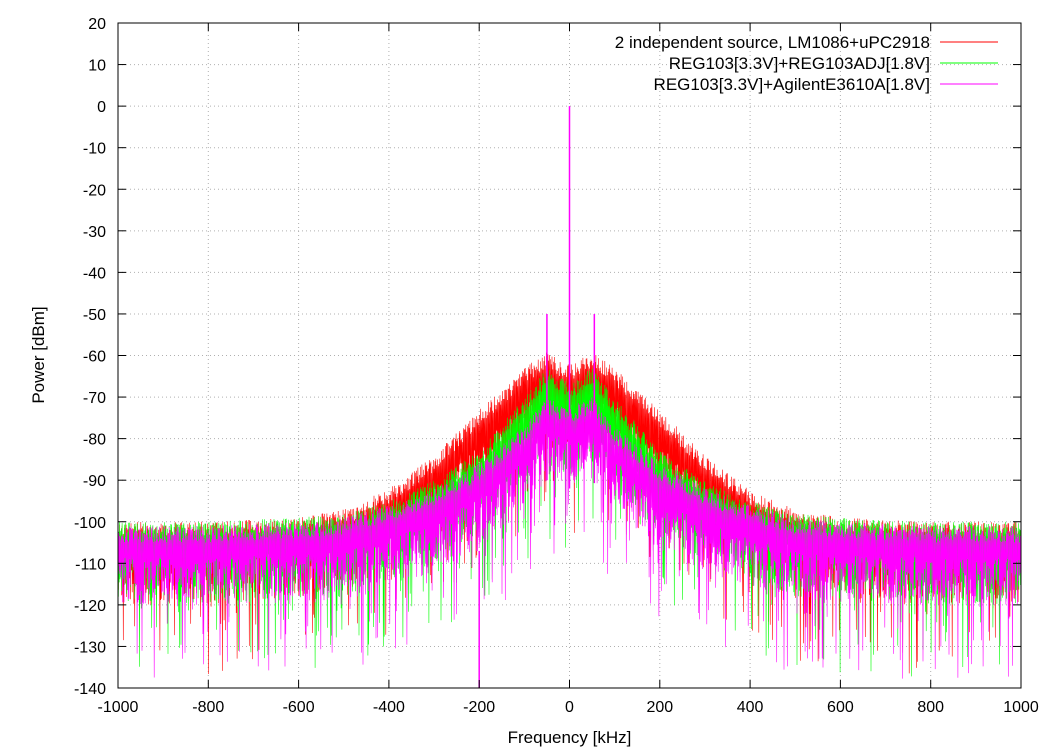 Image resolution: width=1050 pixels, height=750 pixels. Describe the element at coordinates (94, 398) in the screenshot. I see `y-tick-label: -70` at that location.